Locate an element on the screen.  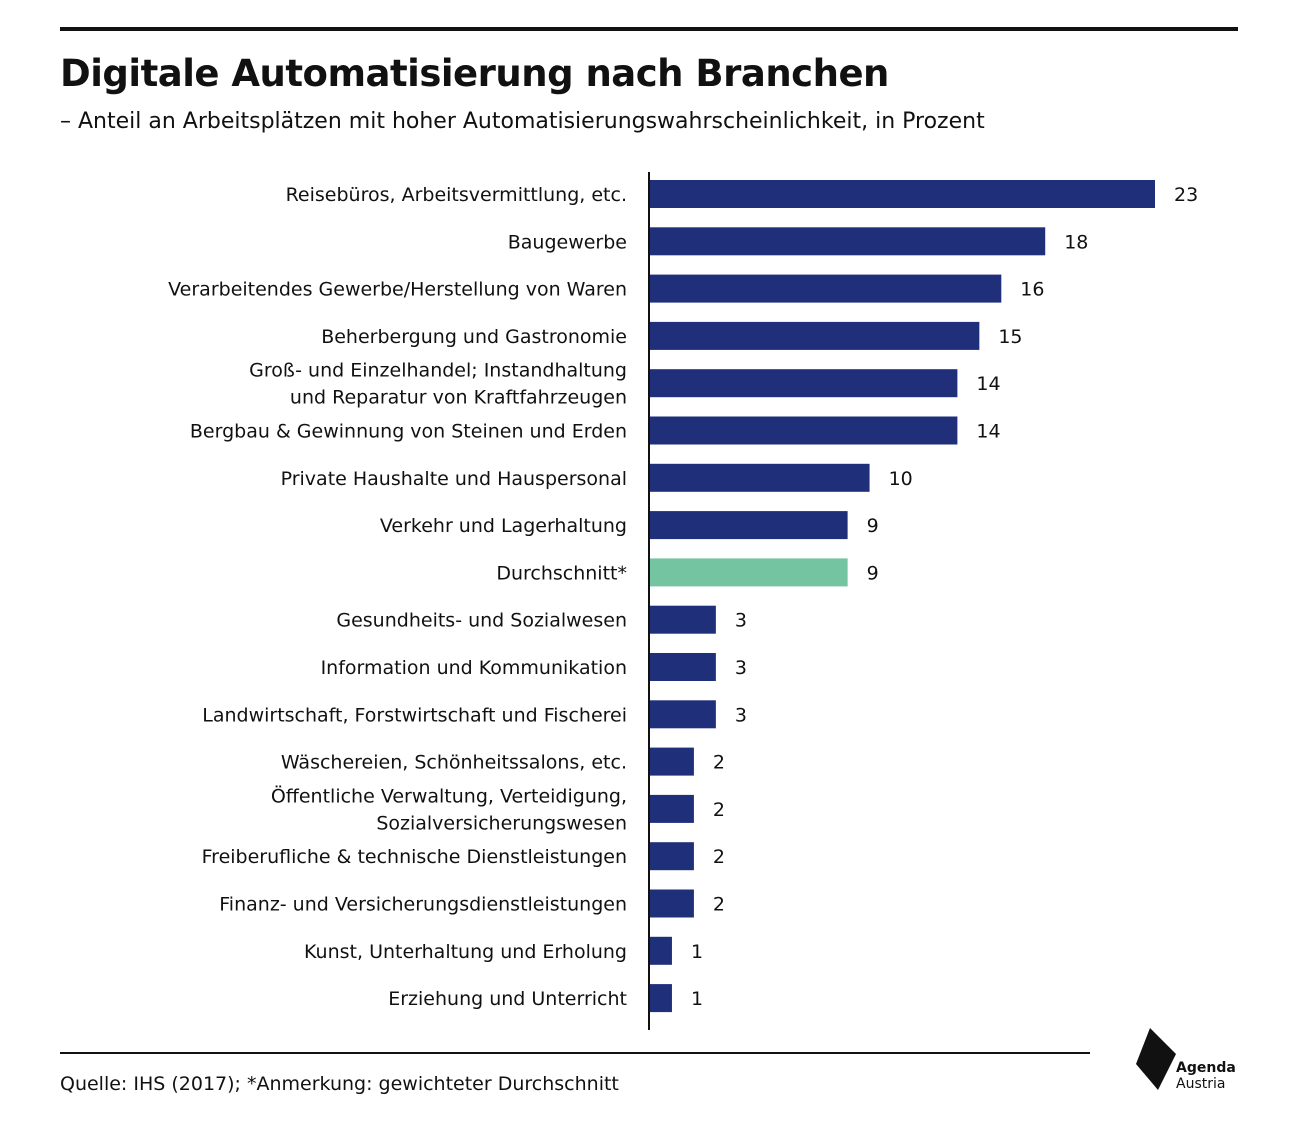
category-label-line: Kunst, Unterhaltung und Erholung is located at coordinates (465, 952).